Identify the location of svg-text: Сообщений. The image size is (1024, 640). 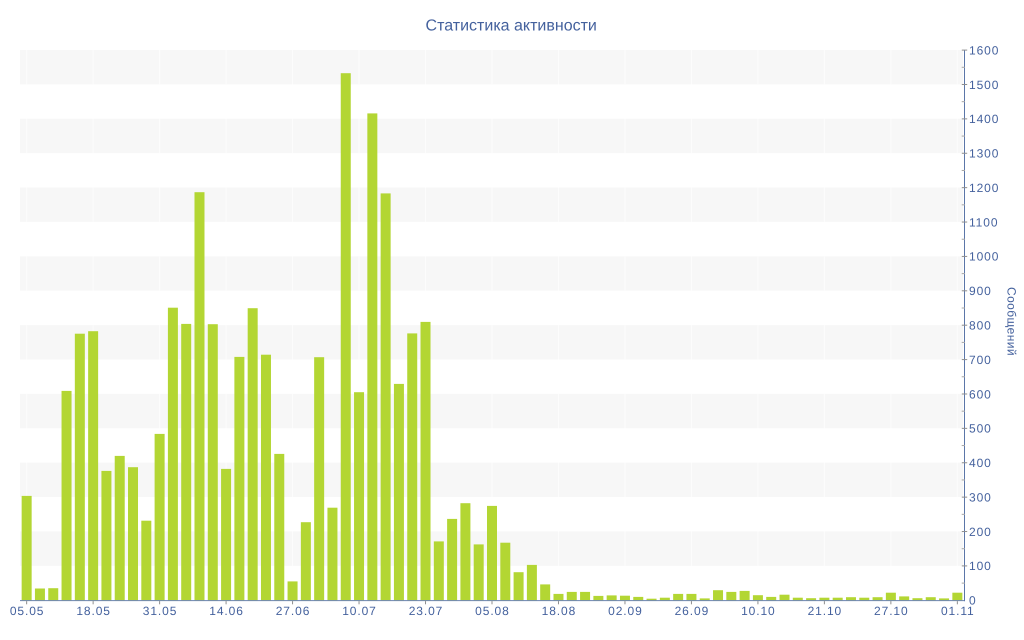
(1011, 321).